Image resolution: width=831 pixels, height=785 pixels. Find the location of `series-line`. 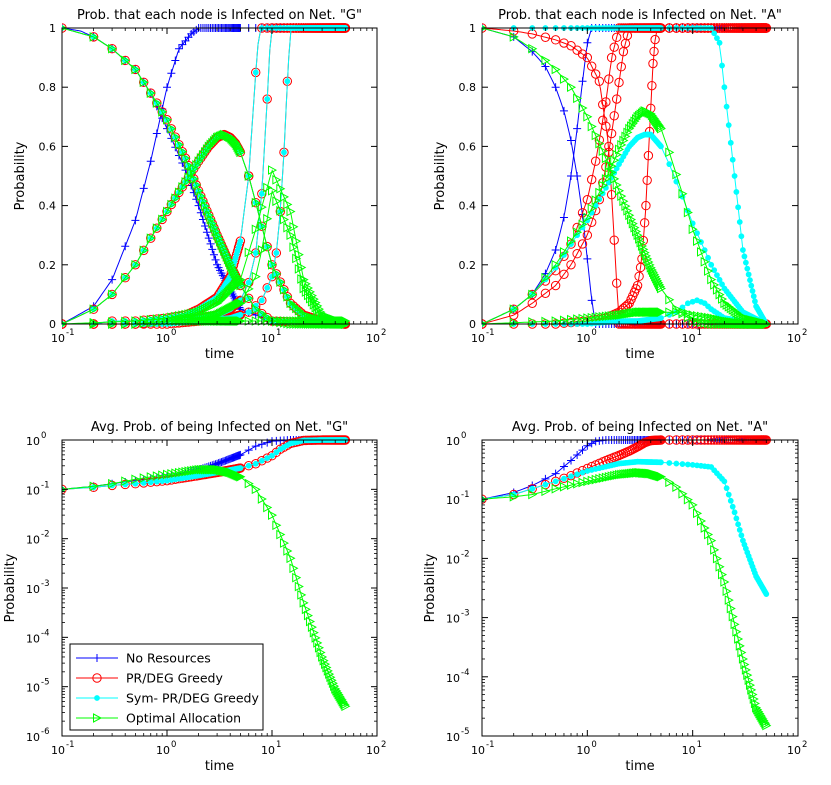

series-line is located at coordinates (204, 176).